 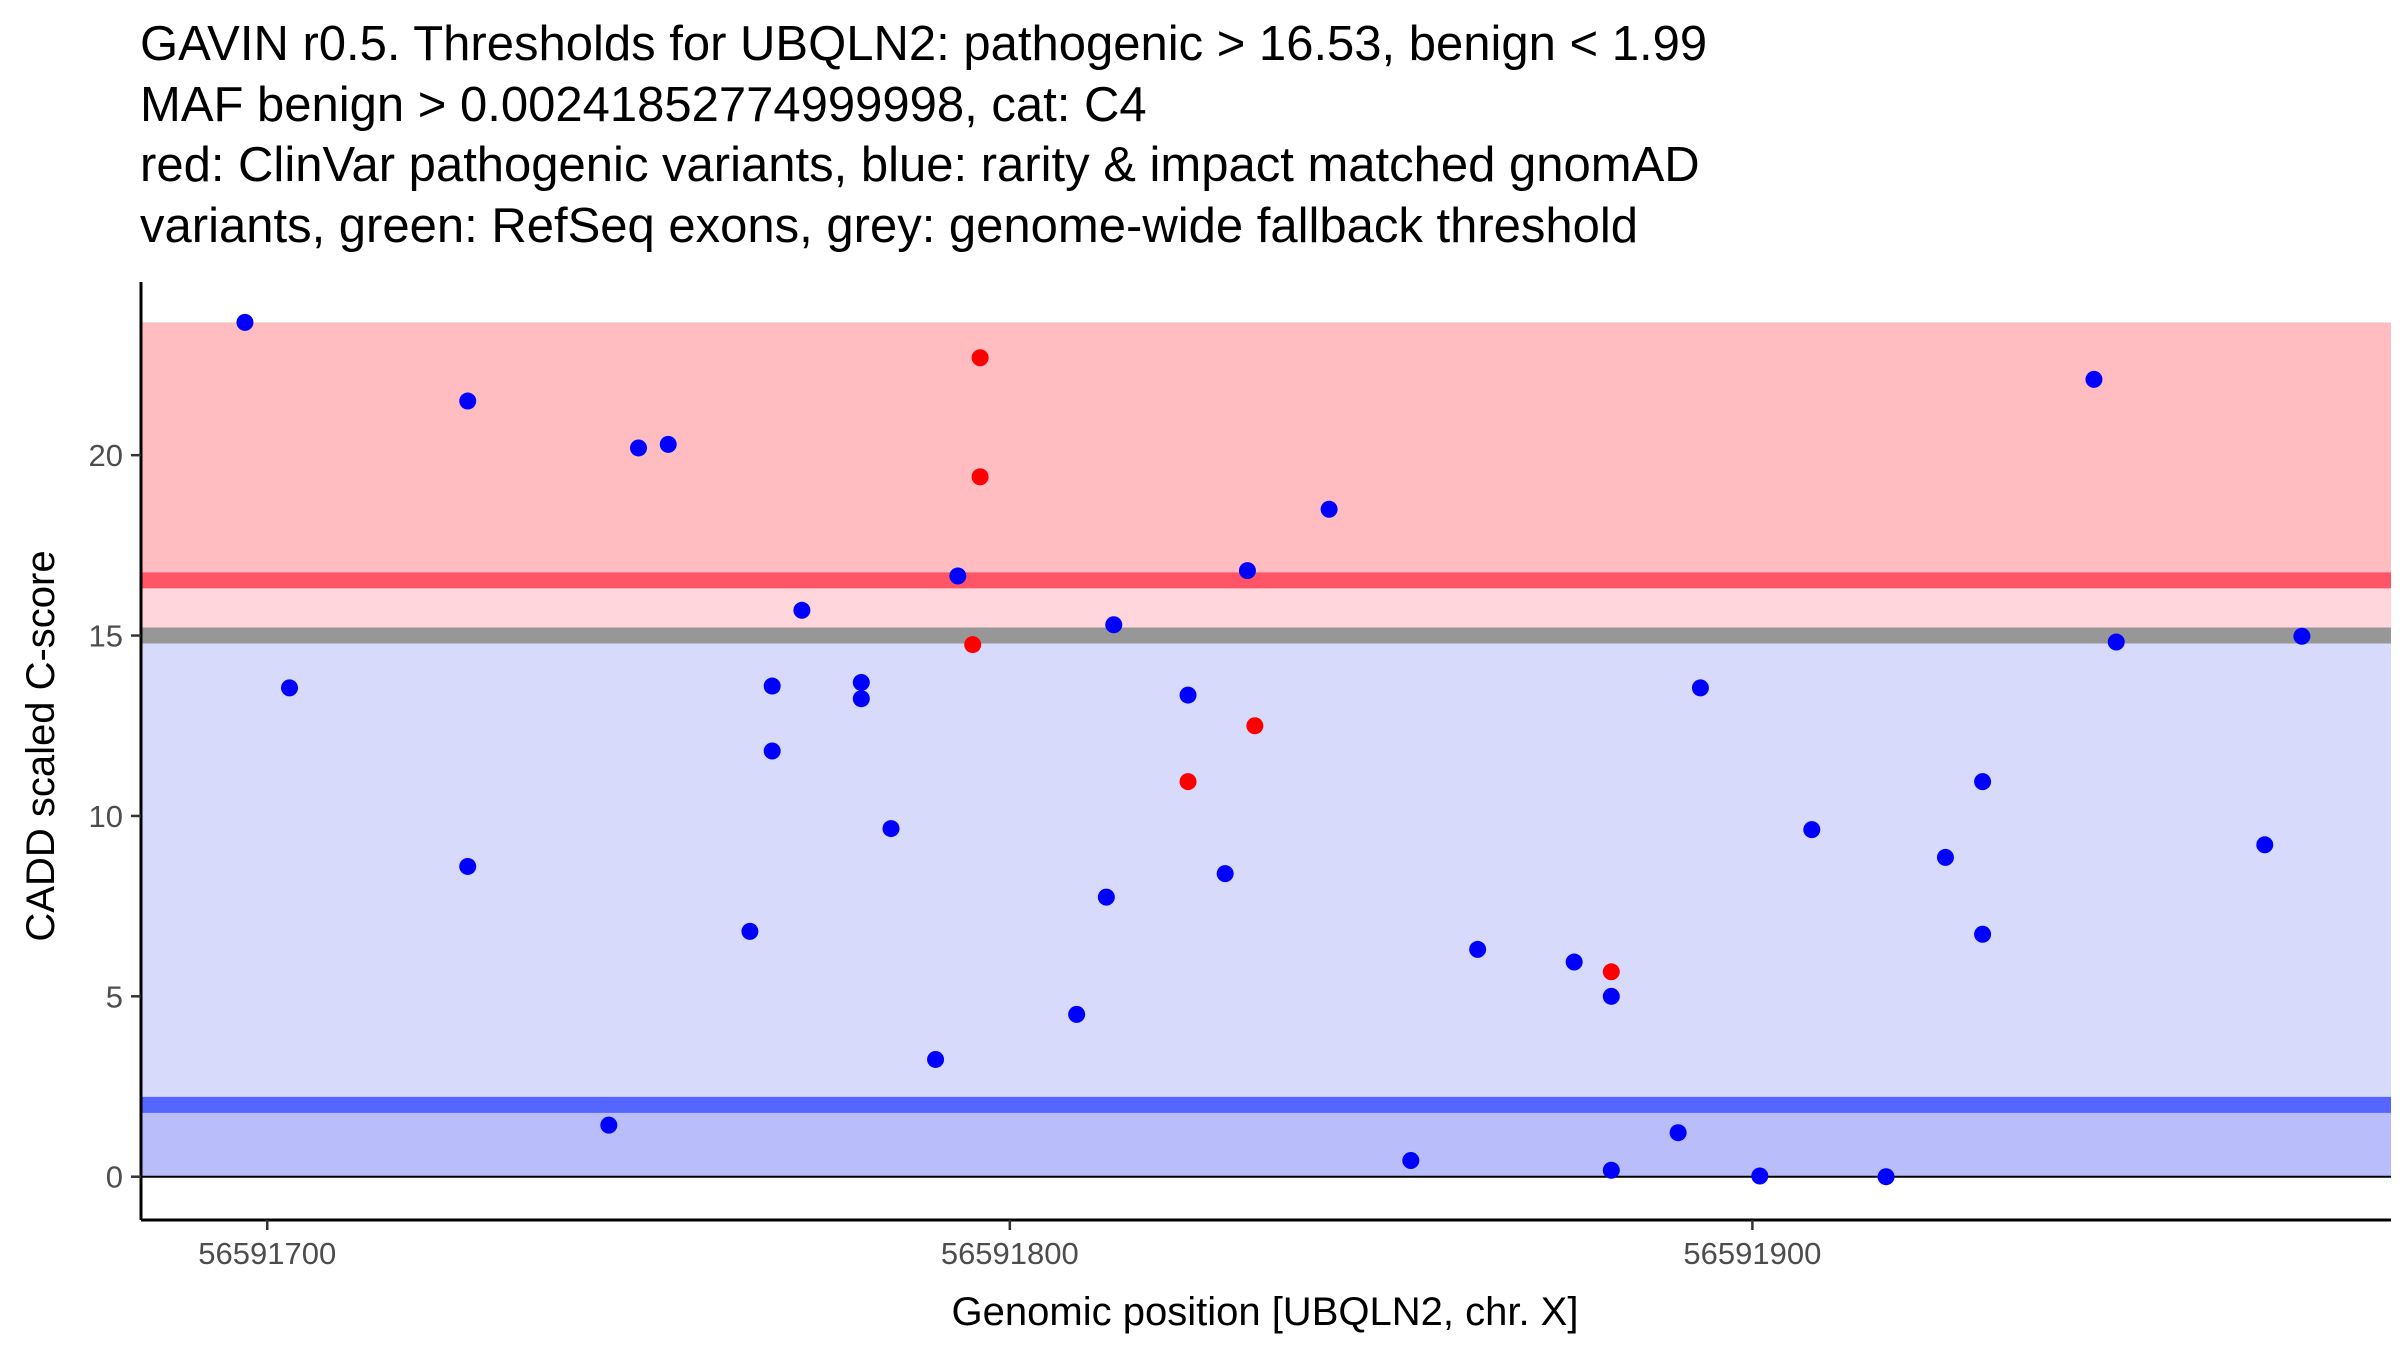 I want to click on y-tick-label-20: 20, so click(x=106, y=455).